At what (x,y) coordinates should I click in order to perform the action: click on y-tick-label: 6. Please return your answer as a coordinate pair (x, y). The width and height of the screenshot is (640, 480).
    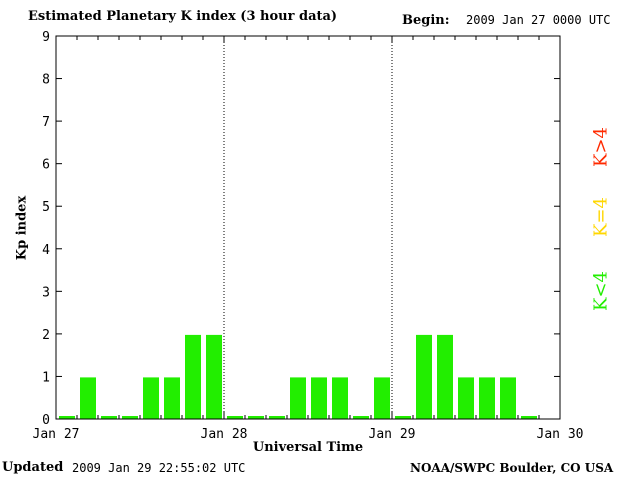
    Looking at the image, I should click on (46, 165).